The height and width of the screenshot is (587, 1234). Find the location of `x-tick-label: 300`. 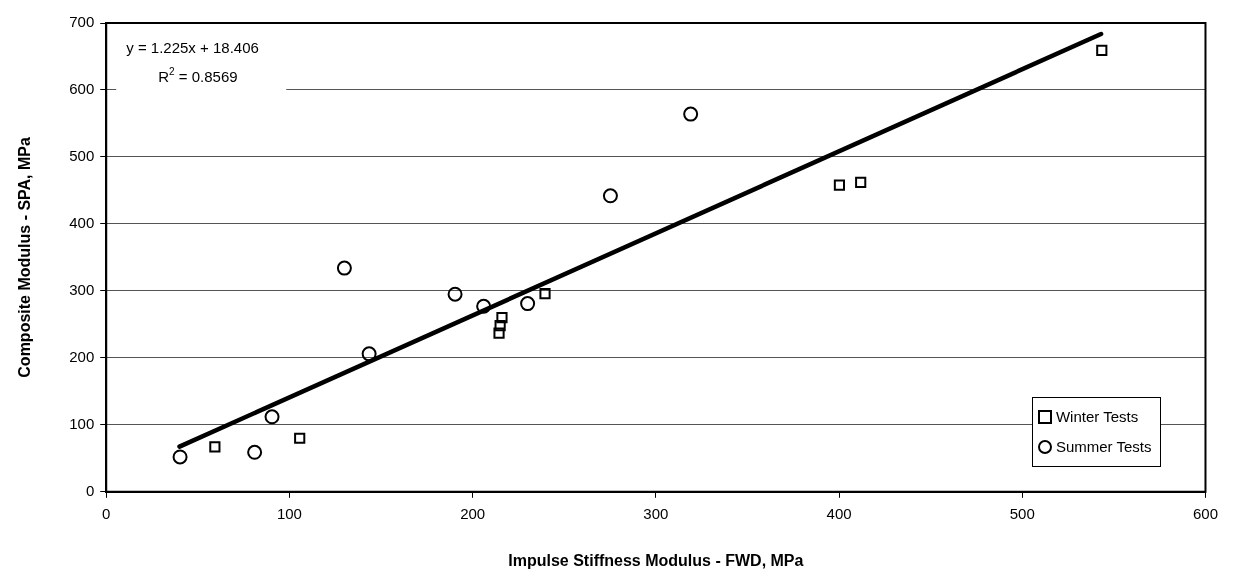

x-tick-label: 300 is located at coordinates (656, 513).